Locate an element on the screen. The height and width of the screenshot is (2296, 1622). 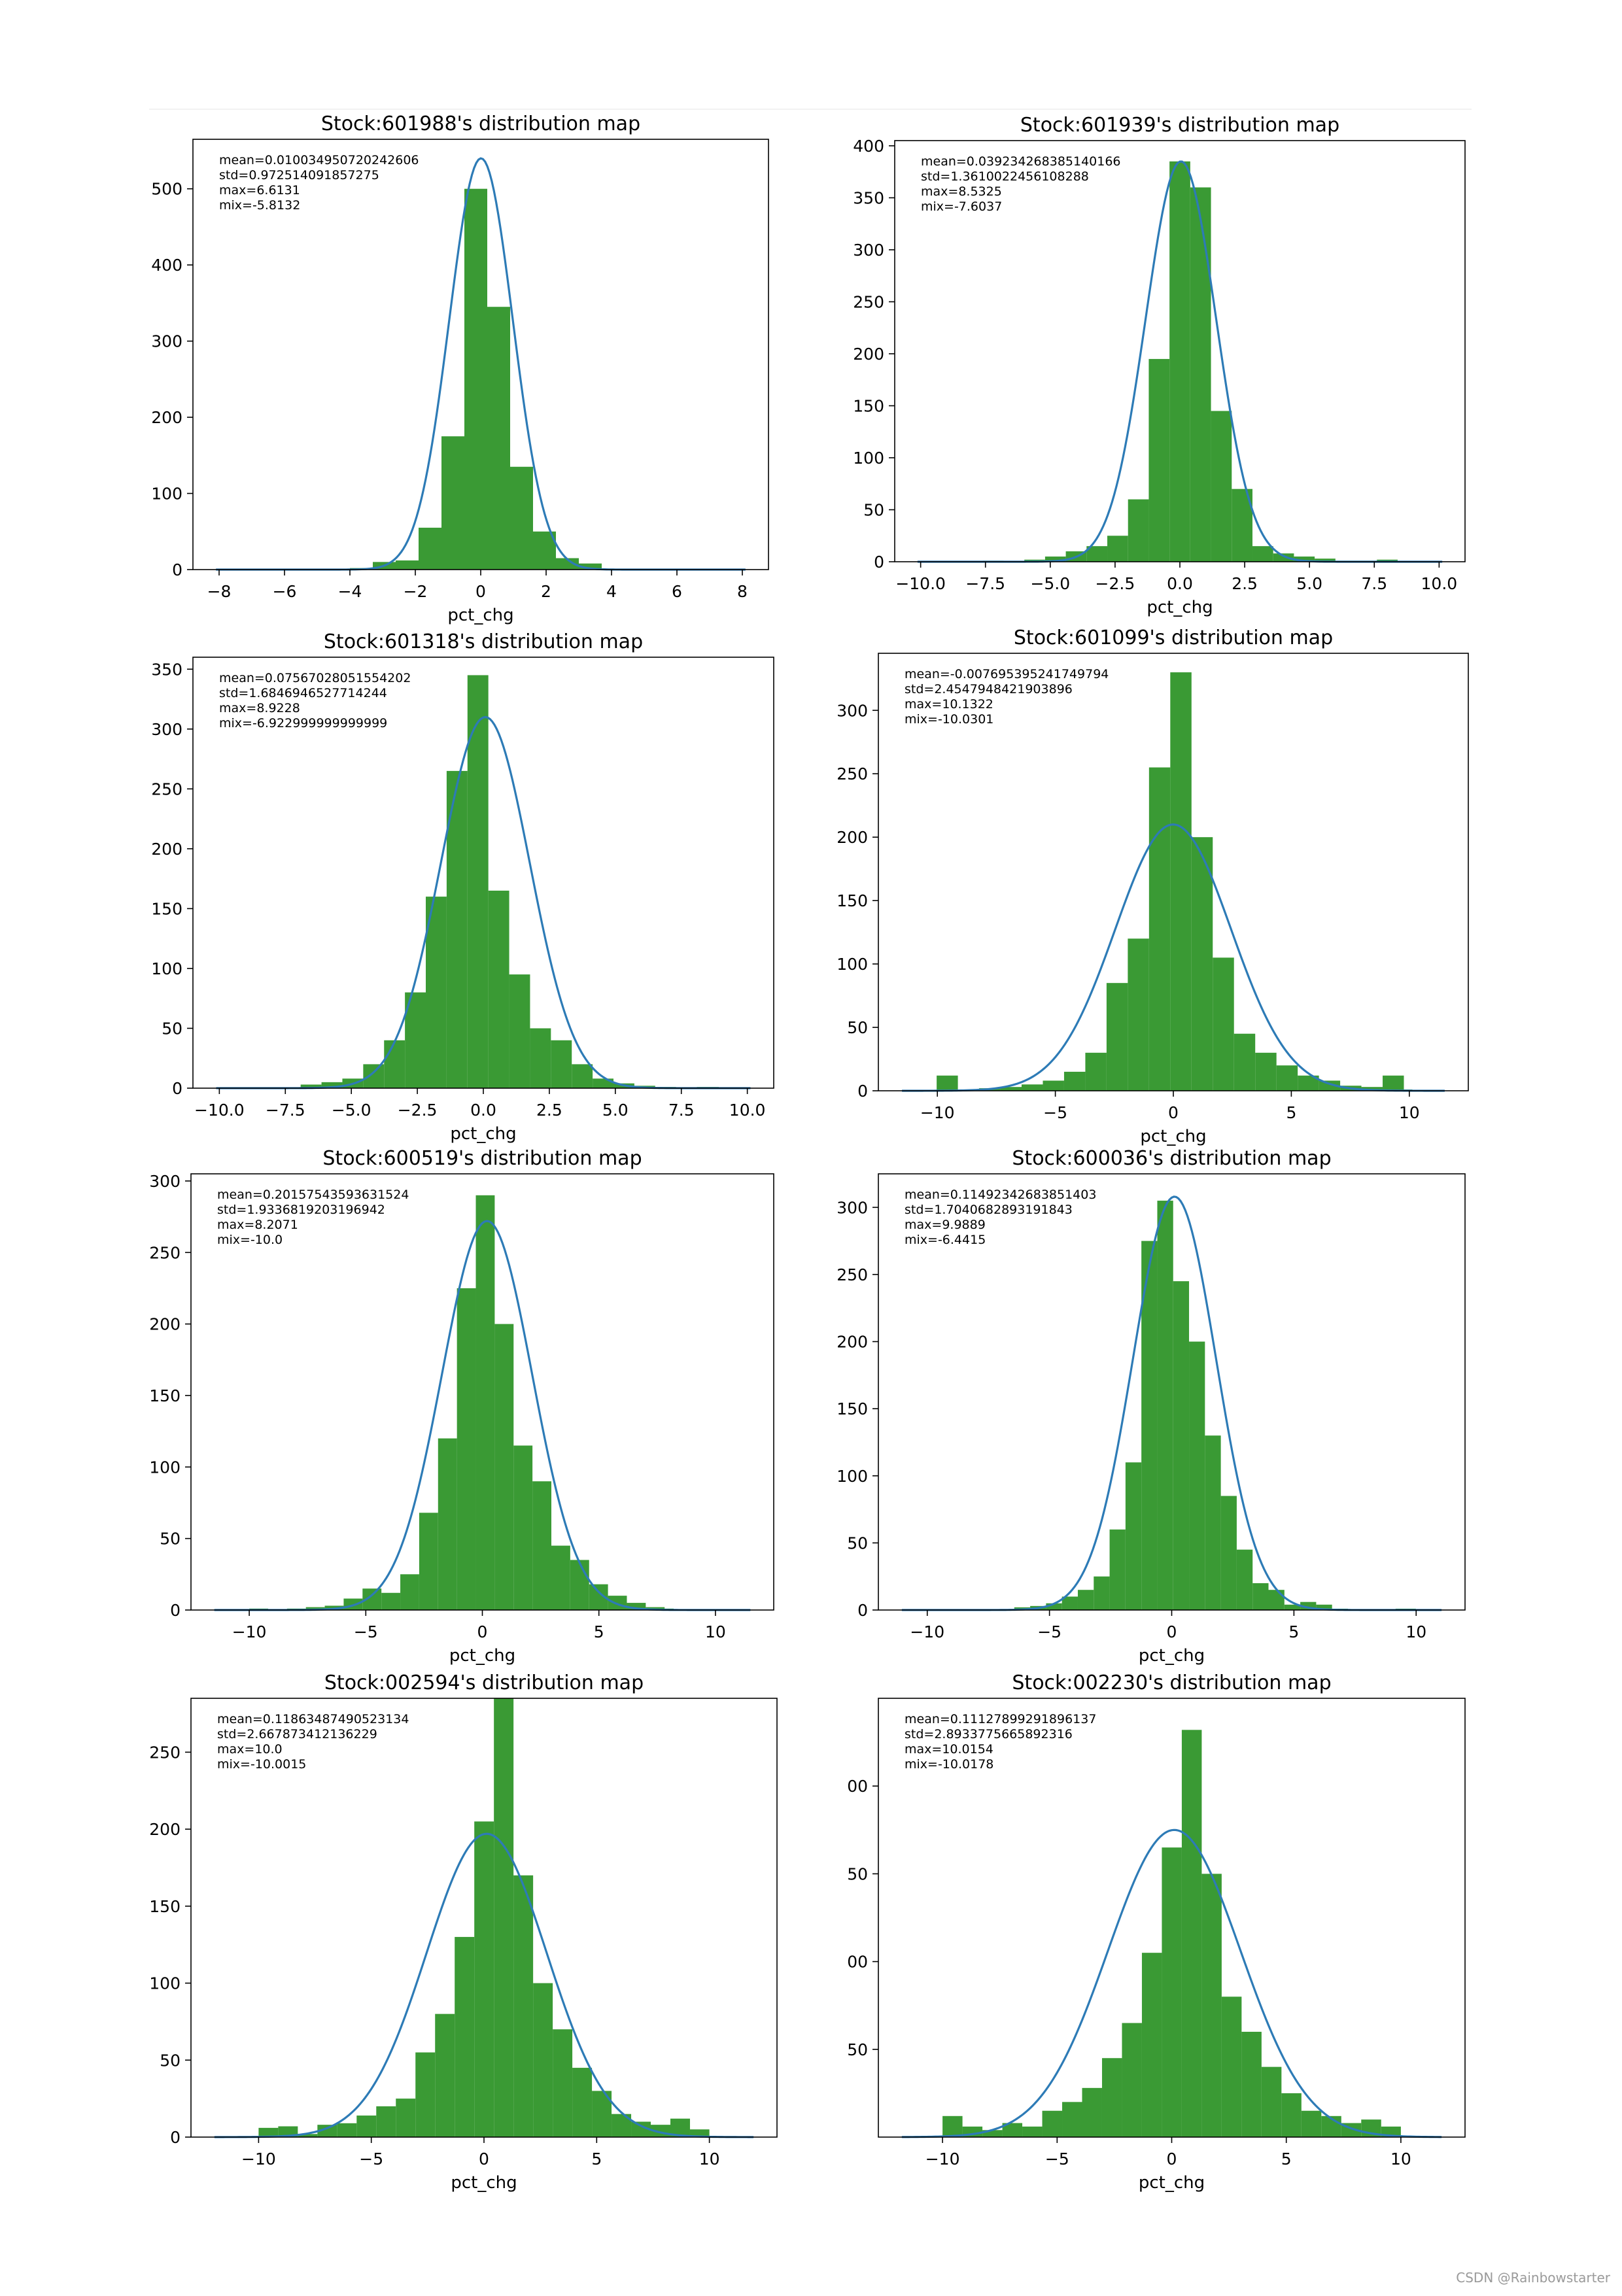
stats-annotation-line: max=8.5325 is located at coordinates (962, 192).